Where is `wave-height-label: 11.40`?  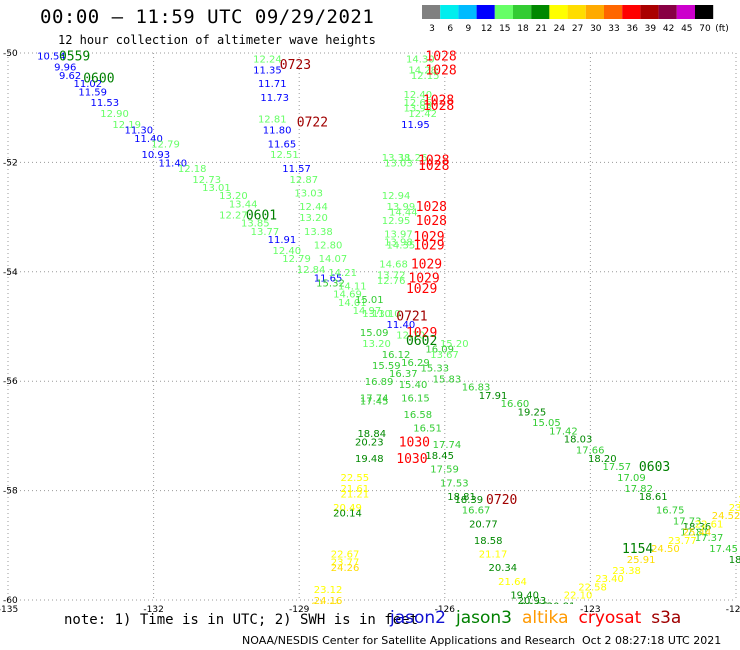
wave-height-label: 11.40 is located at coordinates (401, 325).